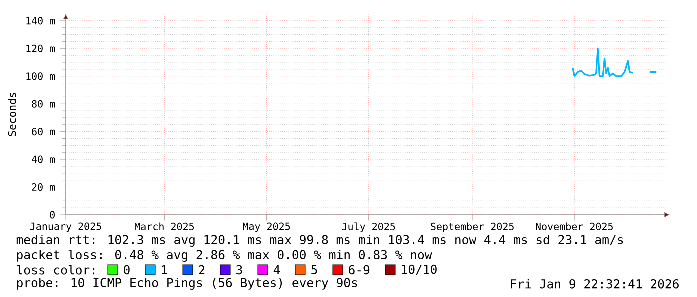 This screenshot has height=297, width=697. Describe the element at coordinates (127, 270) in the screenshot. I see `legend-label: 0` at that location.